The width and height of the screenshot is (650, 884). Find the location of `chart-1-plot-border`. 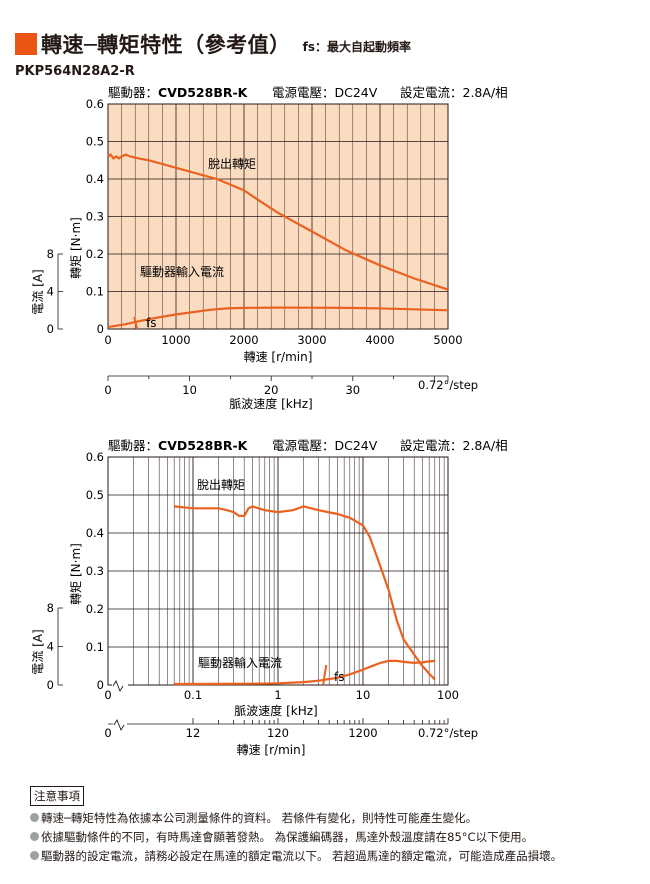

chart-1-plot-border is located at coordinates (278, 216).